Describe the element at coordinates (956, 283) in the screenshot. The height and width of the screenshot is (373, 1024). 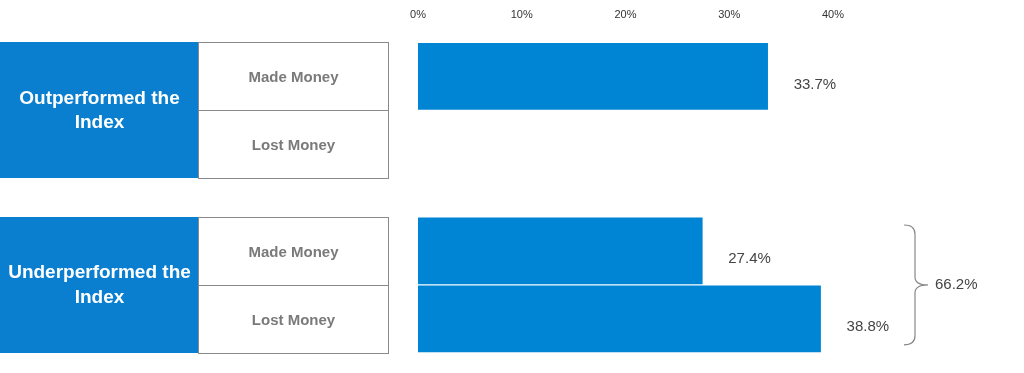
I see `text: 66.2%` at that location.